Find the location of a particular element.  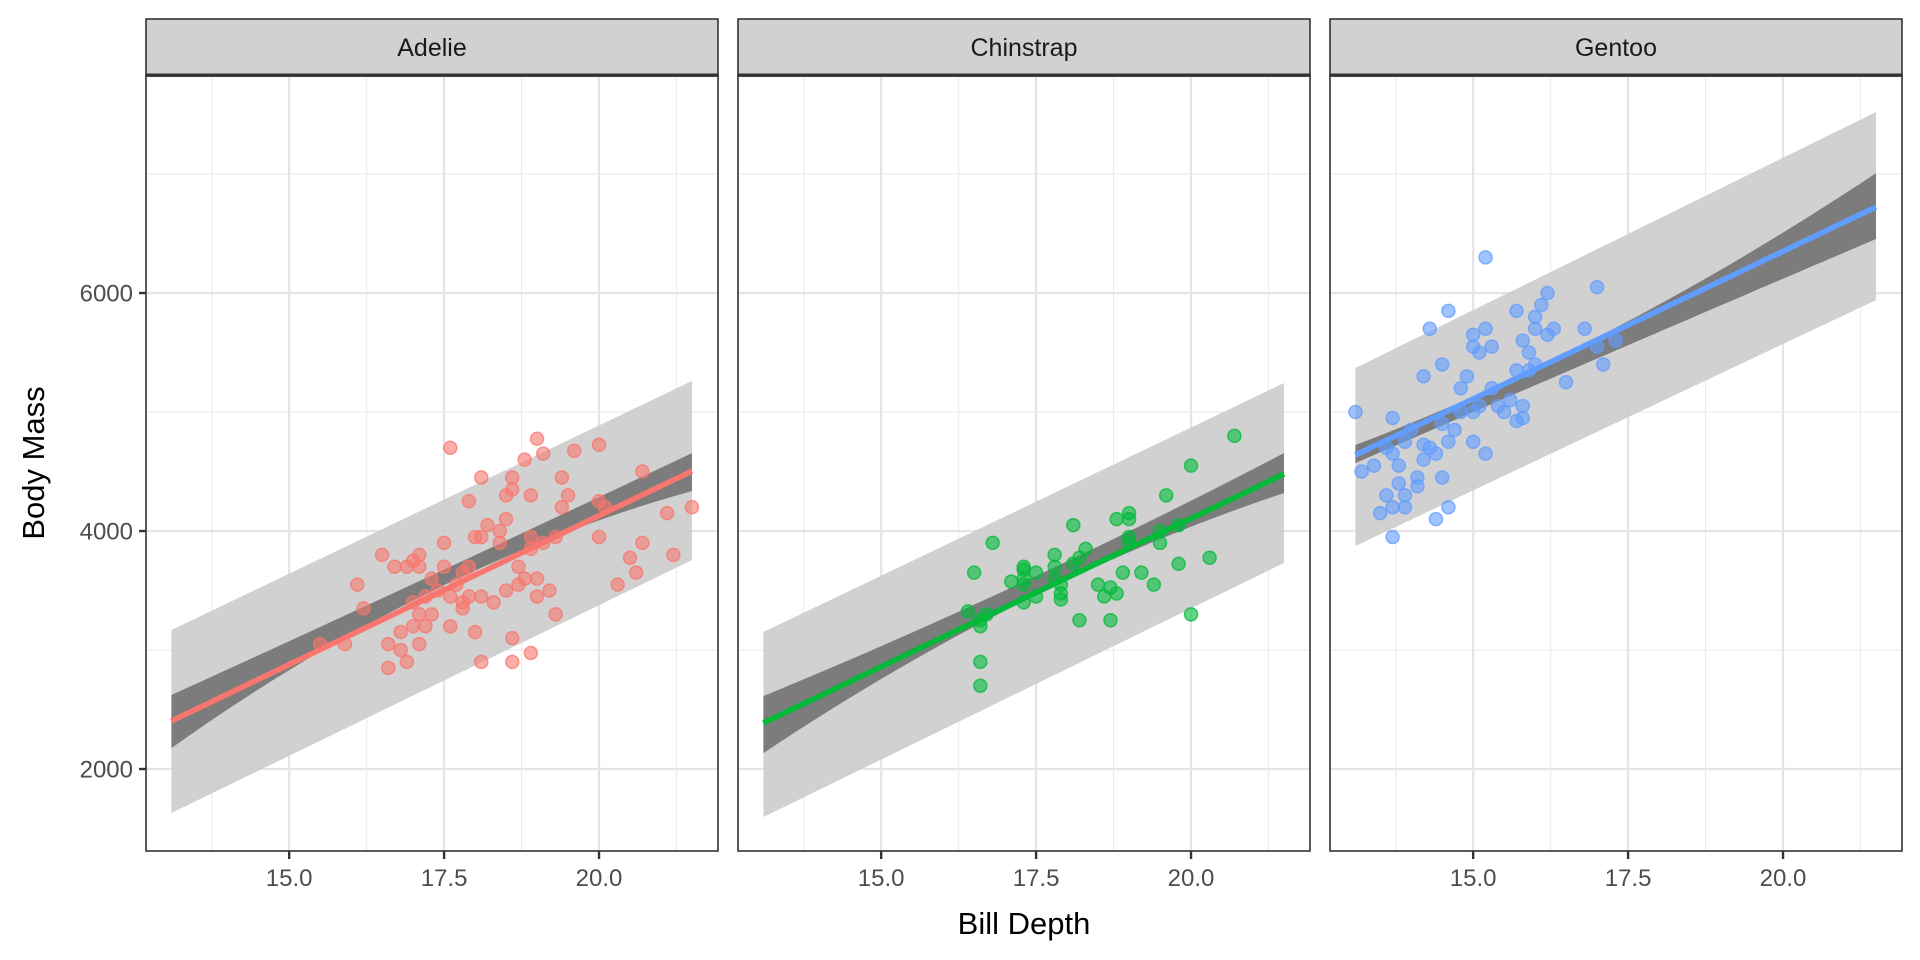

y-axis-title: Body Mass is located at coordinates (33, 462).